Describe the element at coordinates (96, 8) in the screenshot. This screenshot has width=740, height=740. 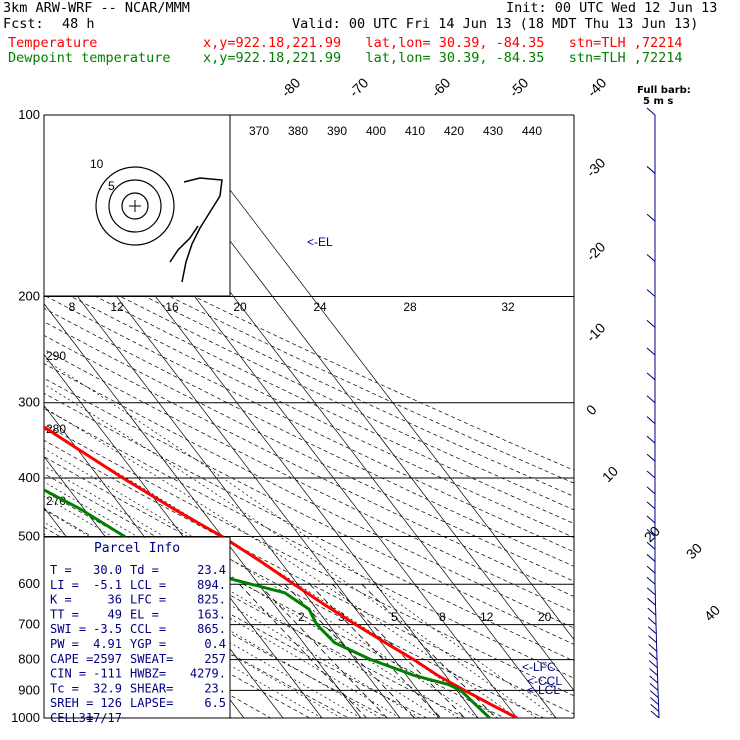
I see `model-title: 3km ARW-WRF -- NCAR/MMM` at that location.